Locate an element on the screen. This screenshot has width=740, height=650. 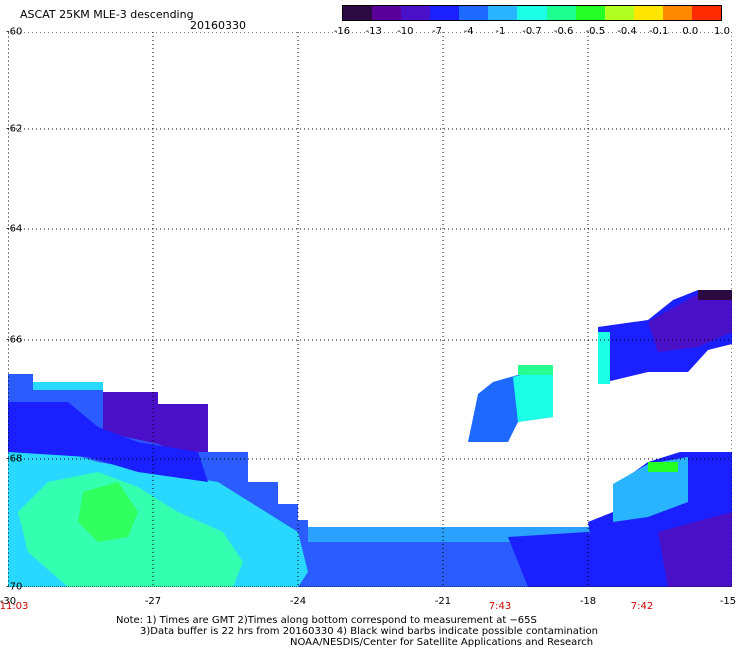
middle-swath-green is located at coordinates (535, 370).